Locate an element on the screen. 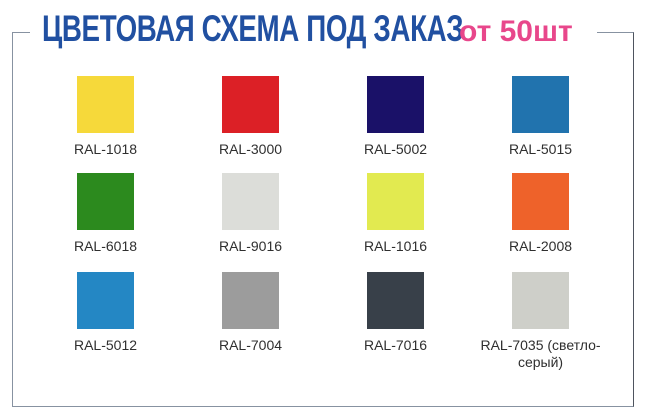 The image size is (650, 417). frame-title-gap is located at coordinates (313, 32).